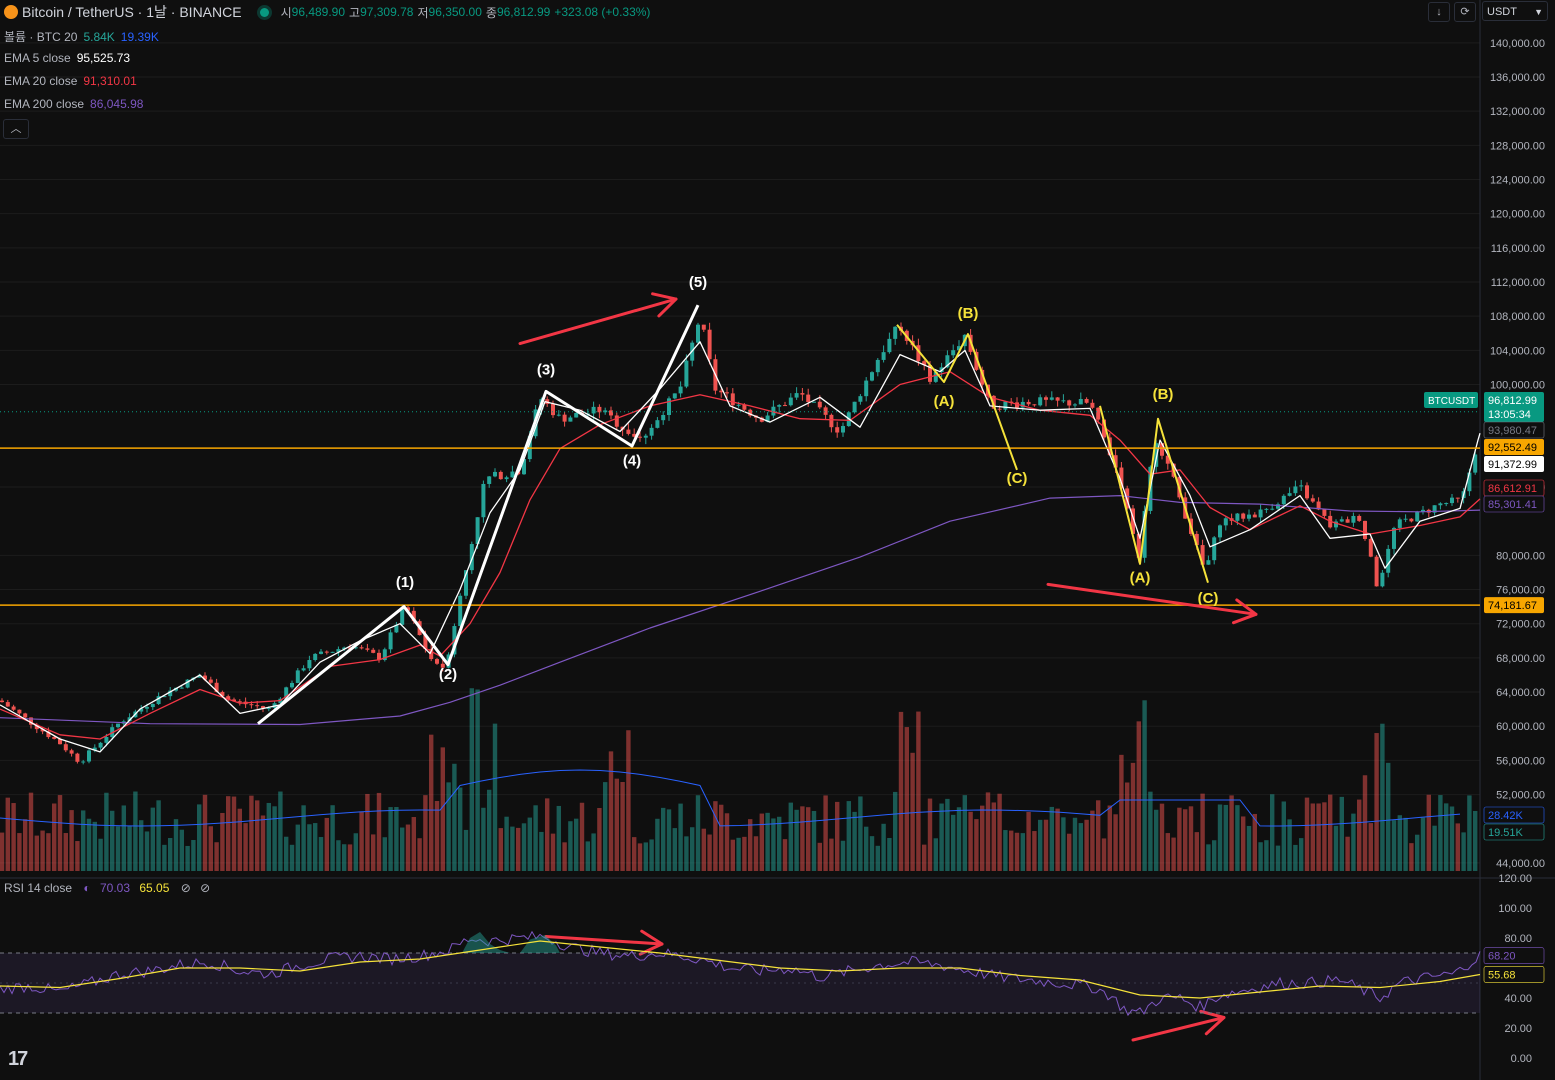 This screenshot has width=1555, height=1080. What do you see at coordinates (1517, 180) in the screenshot?
I see `price-tick-label: 124,000.00` at bounding box center [1517, 180].